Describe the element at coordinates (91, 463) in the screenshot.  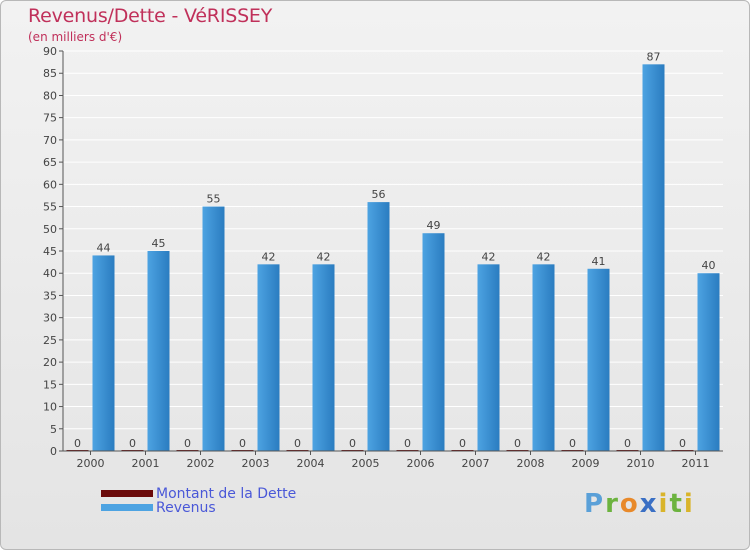
I see `x-tick-label: 2000` at that location.